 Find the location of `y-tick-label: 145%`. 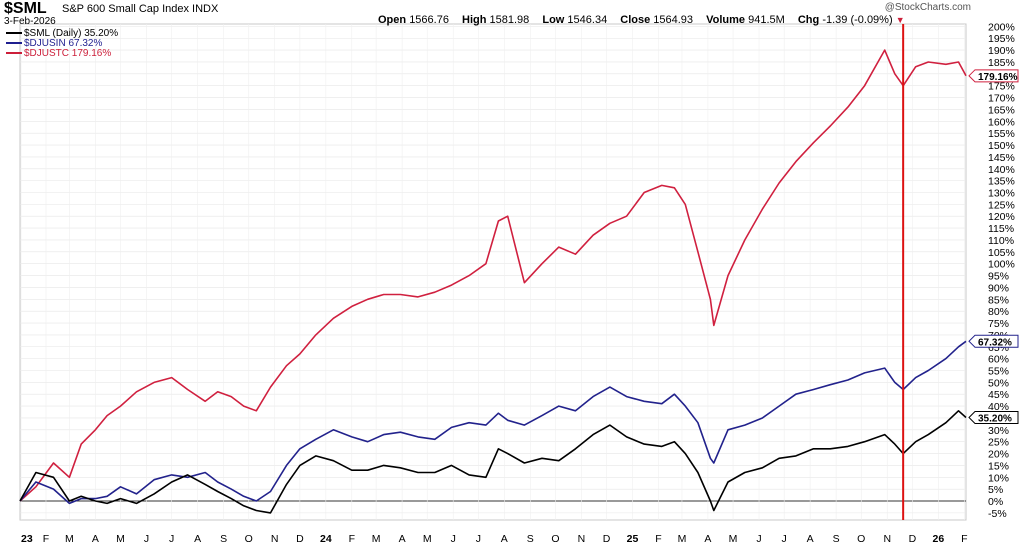

y-tick-label: 145% is located at coordinates (1001, 158).